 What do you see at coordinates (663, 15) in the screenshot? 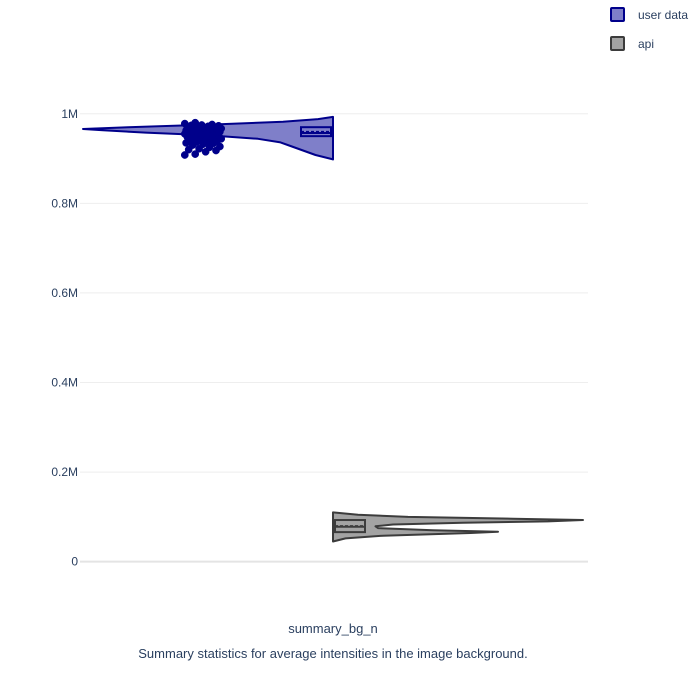
I see `legend-label: user data` at bounding box center [663, 15].